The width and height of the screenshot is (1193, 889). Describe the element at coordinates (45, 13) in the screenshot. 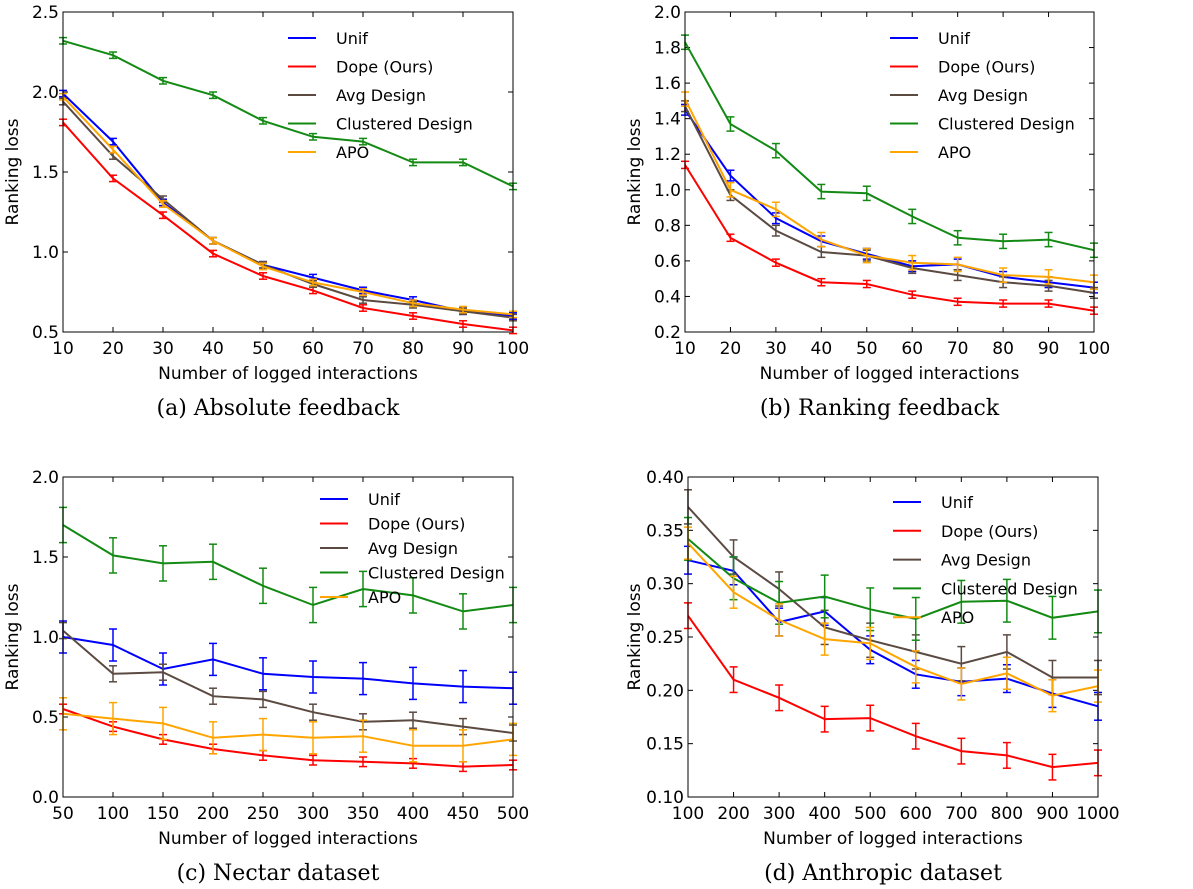

I see `y-tick-label: 2.5` at that location.